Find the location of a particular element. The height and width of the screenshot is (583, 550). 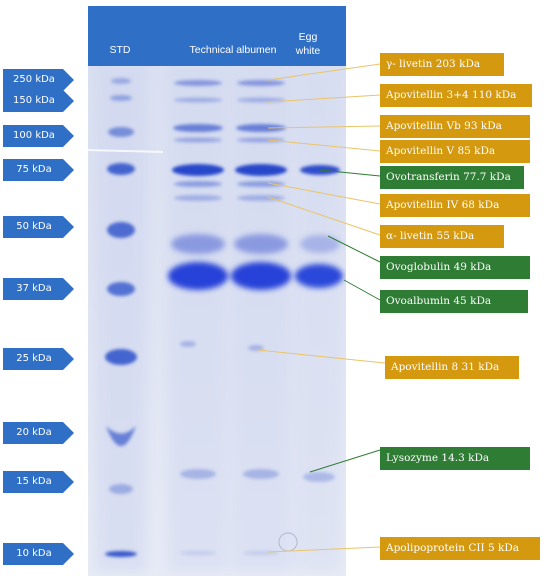

marker-50-kda: 50 kDa is located at coordinates (39, 227).